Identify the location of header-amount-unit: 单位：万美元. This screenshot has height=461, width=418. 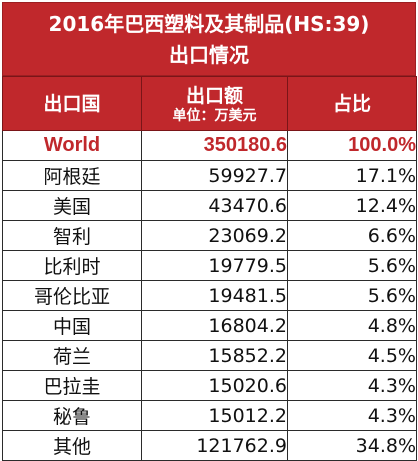
(214, 115).